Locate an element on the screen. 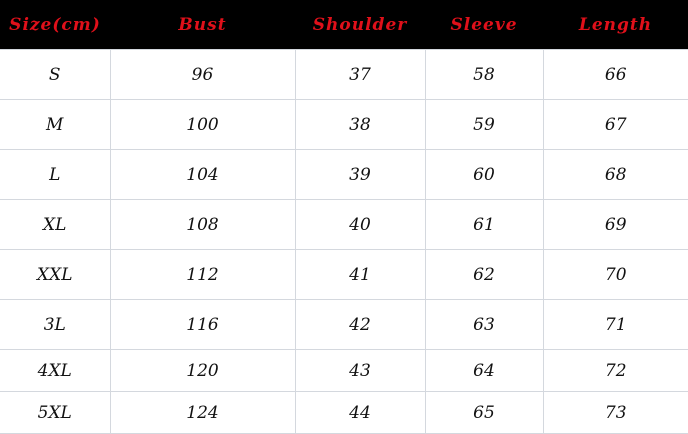 This screenshot has width=688, height=434. table-row: 5XL 124 44 65 73 is located at coordinates (344, 412).